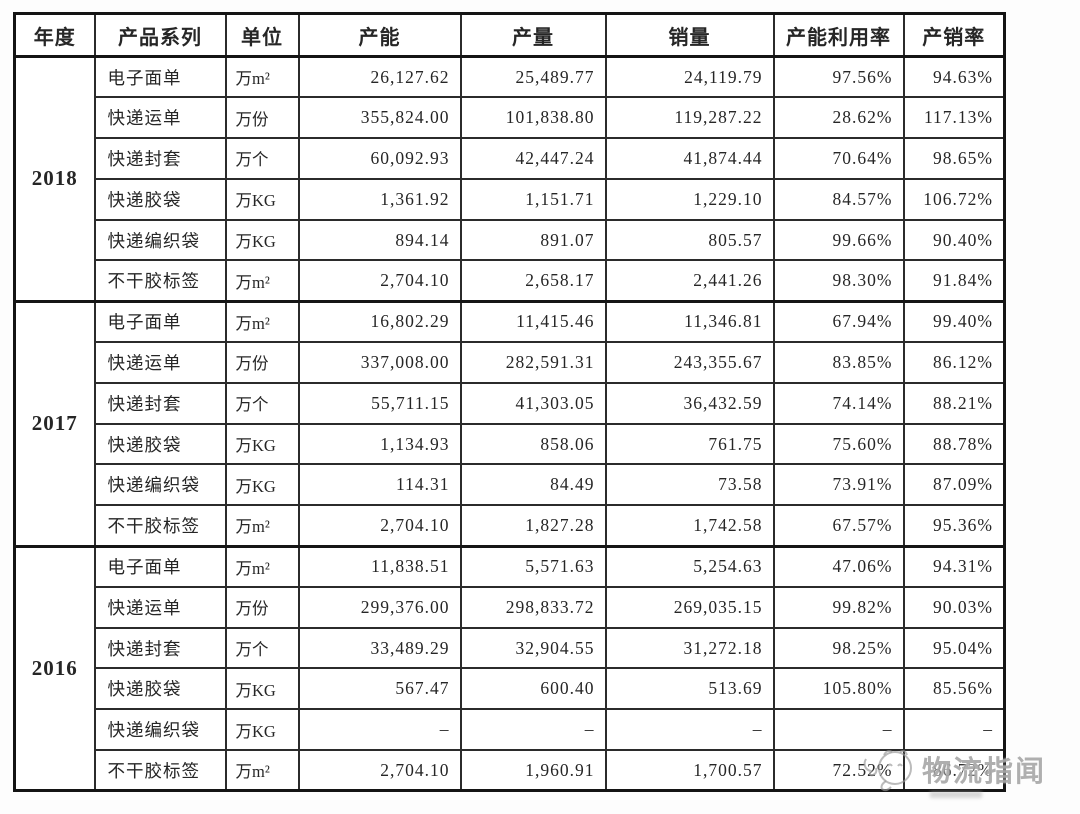 This screenshot has width=1080, height=814. I want to click on capacity-cell: 1,361.92, so click(379, 199).